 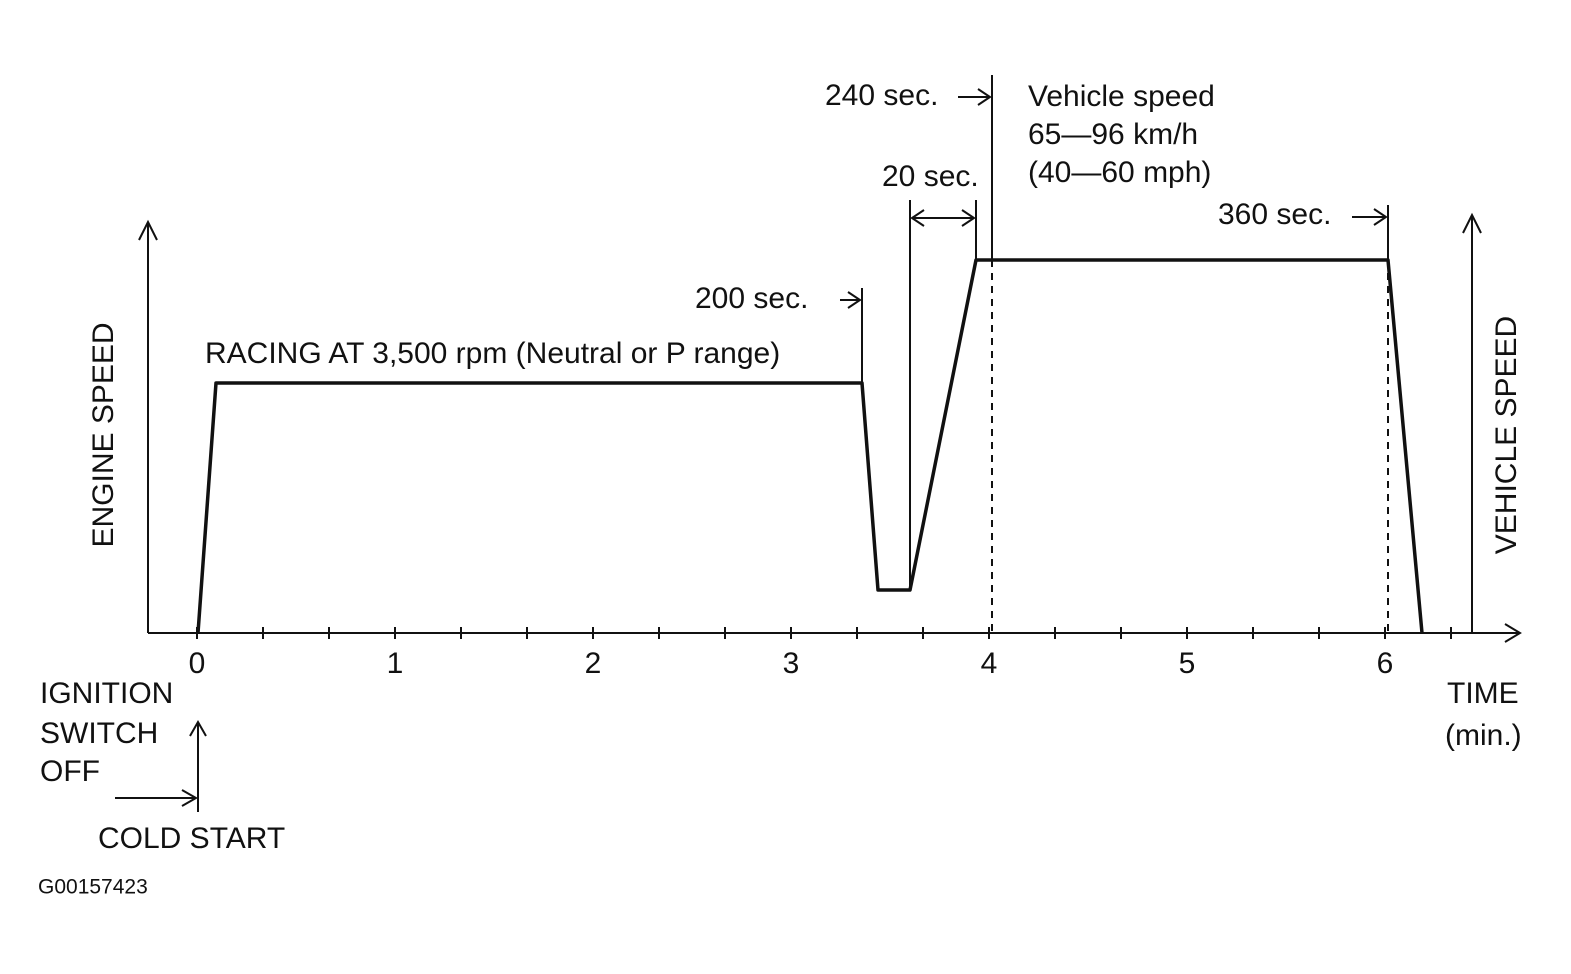 What do you see at coordinates (99, 733) in the screenshot?
I see `annotation: SWITCH` at bounding box center [99, 733].